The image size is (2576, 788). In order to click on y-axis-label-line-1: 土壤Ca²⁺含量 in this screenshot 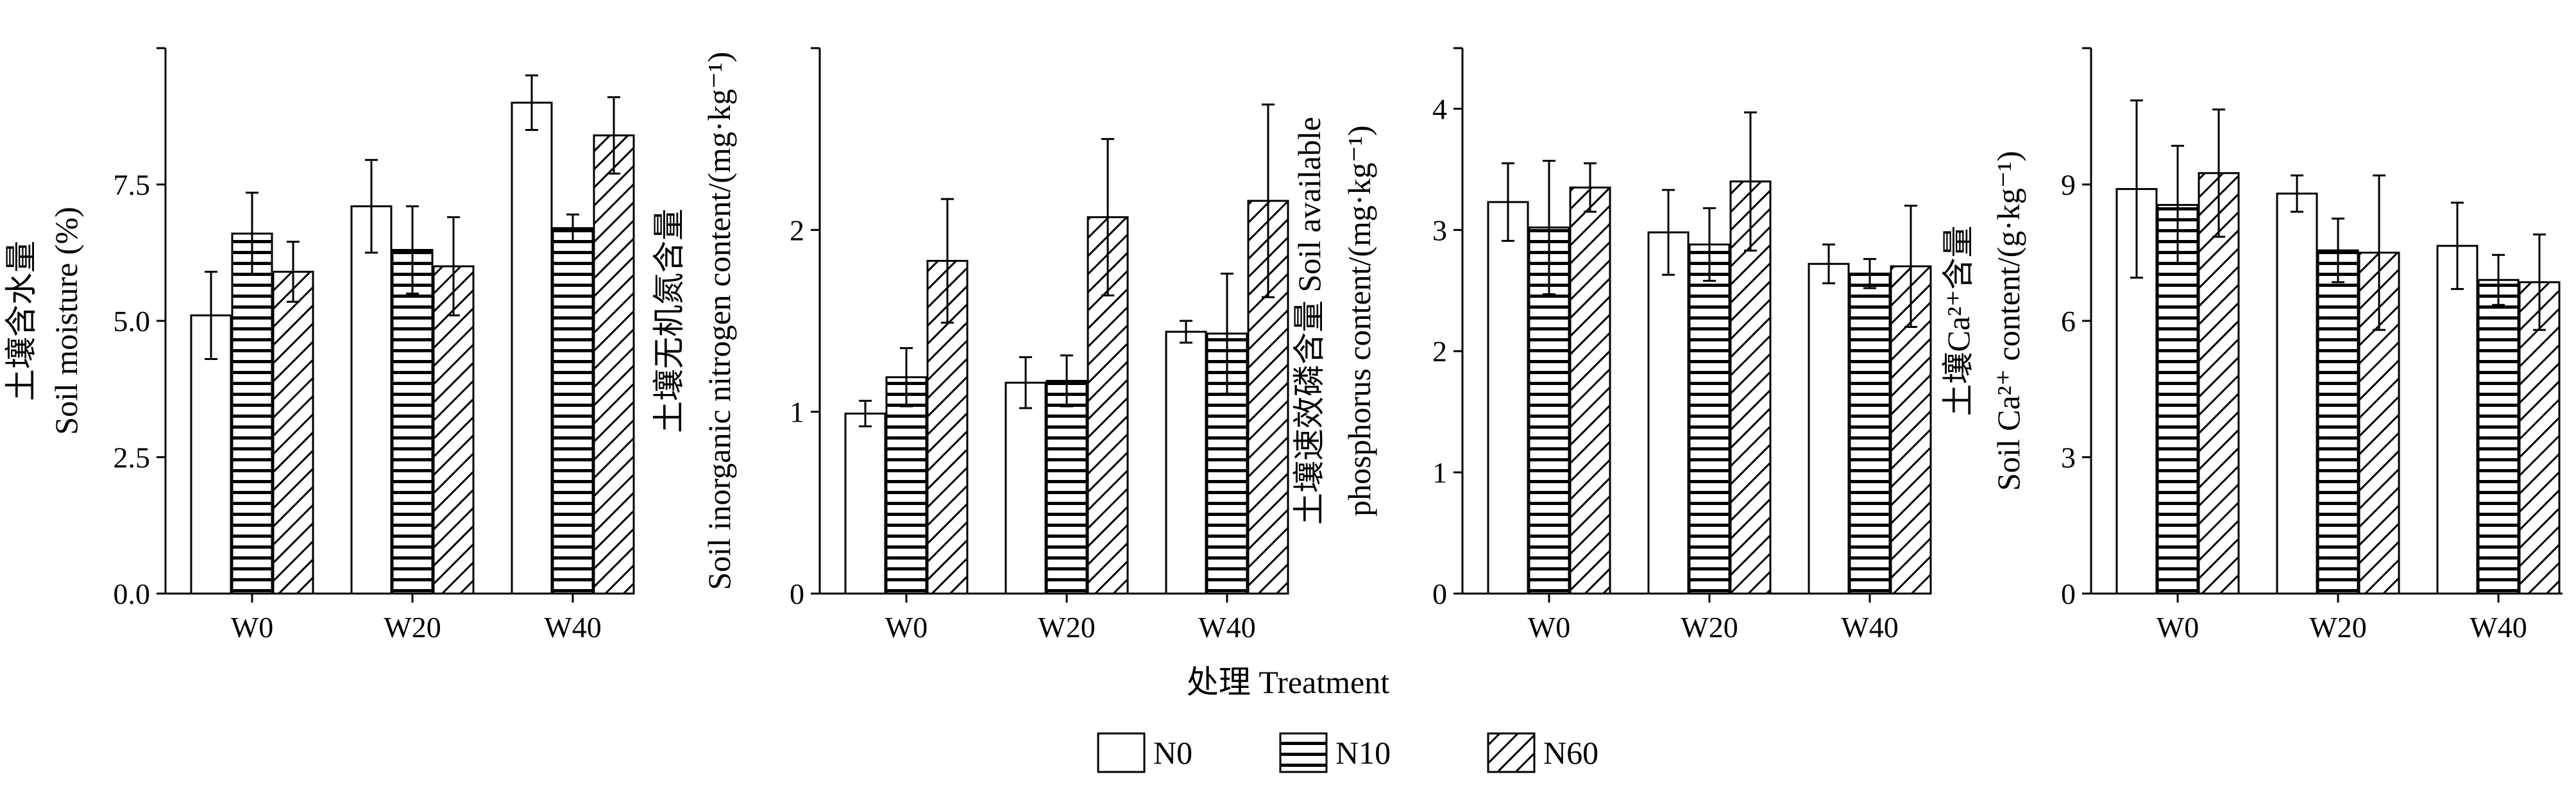, I will do `click(1958, 321)`.